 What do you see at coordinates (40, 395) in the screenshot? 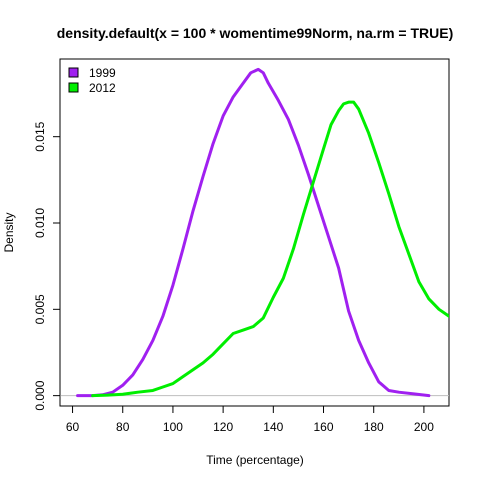
I see `y-tick-label: 0.000` at bounding box center [40, 395].